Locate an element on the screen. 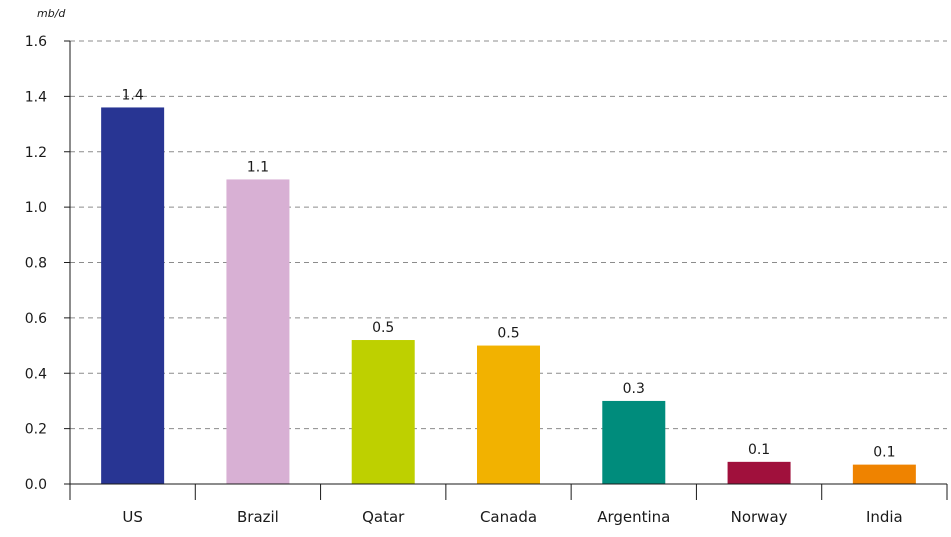  category-labels: US Brazil Qatar Canada Argentina Norway India is located at coordinates (512, 517).